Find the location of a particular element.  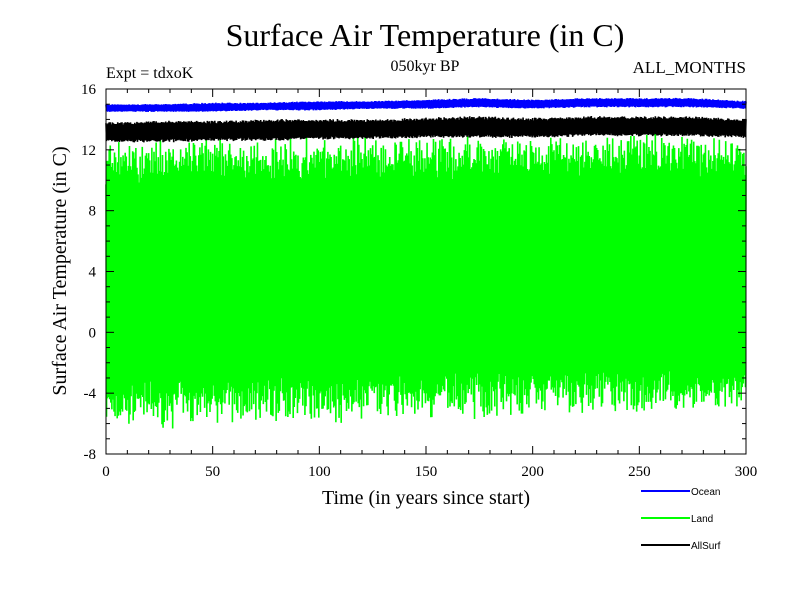

x-tick-label: 150 is located at coordinates (426, 472).